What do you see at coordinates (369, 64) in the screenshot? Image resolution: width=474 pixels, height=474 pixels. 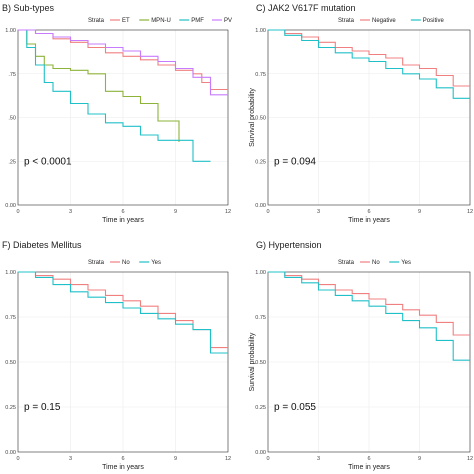 I see `series-line-positive` at bounding box center [369, 64].